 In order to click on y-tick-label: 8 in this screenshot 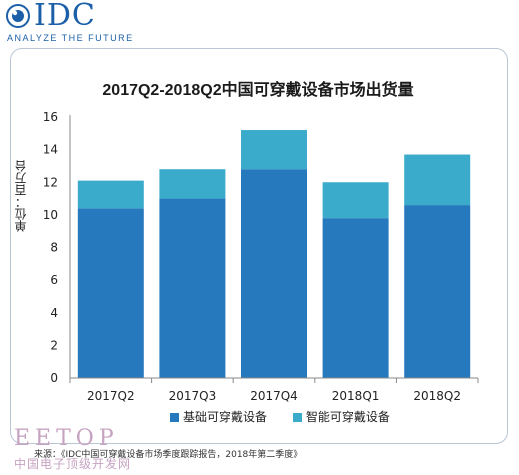, I will do `click(54, 248)`.